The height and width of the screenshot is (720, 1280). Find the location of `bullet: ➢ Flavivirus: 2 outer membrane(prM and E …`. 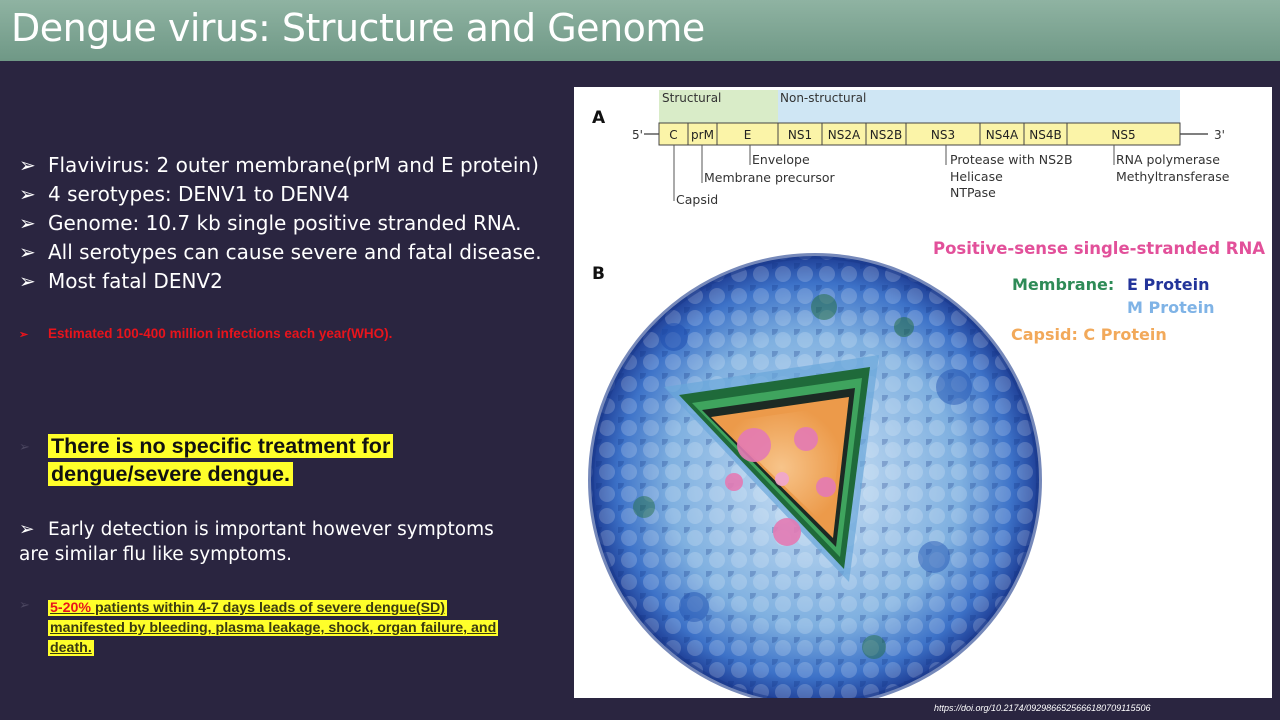

bullet: ➢ Flavivirus: 2 outer membrane(prM and E … is located at coordinates (279, 165).